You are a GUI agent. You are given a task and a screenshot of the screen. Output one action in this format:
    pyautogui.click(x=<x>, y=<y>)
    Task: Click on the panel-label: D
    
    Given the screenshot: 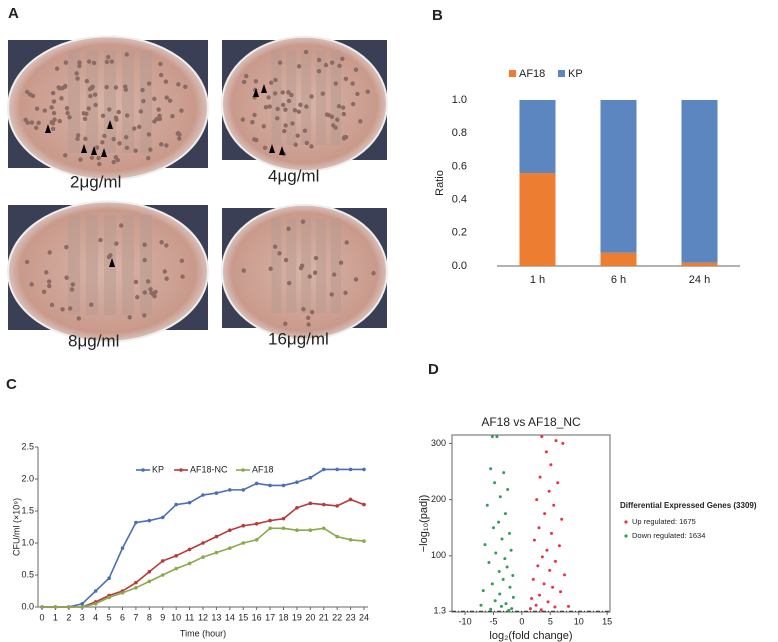 What is the action you would take?
    pyautogui.click(x=433, y=369)
    